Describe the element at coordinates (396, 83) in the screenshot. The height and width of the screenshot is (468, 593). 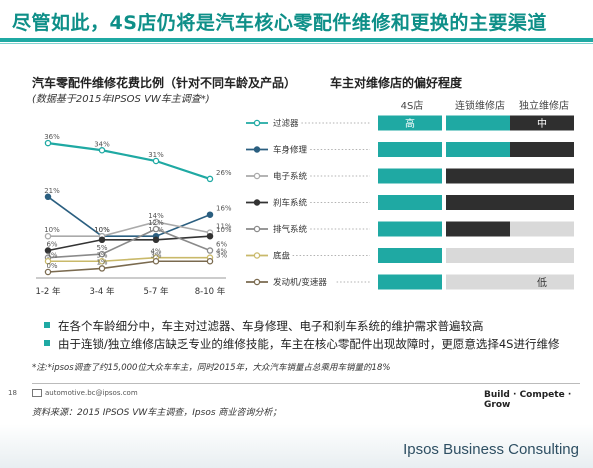
I see `preference-table-title: 车主对维修店的偏好程度` at that location.